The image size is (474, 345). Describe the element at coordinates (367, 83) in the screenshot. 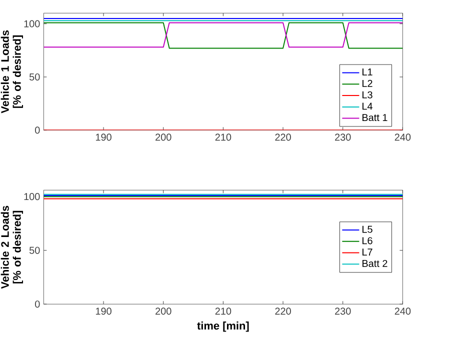

I see `legend-label: L2` at that location.